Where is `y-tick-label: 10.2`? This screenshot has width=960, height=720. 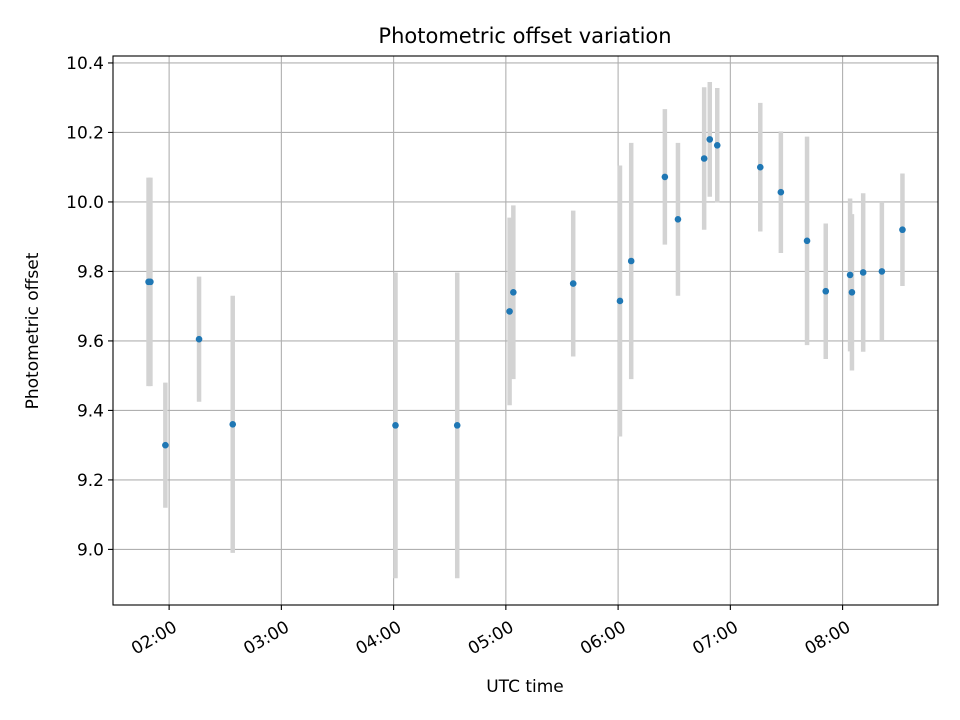
y-tick-label: 10.2 is located at coordinates (85, 133).